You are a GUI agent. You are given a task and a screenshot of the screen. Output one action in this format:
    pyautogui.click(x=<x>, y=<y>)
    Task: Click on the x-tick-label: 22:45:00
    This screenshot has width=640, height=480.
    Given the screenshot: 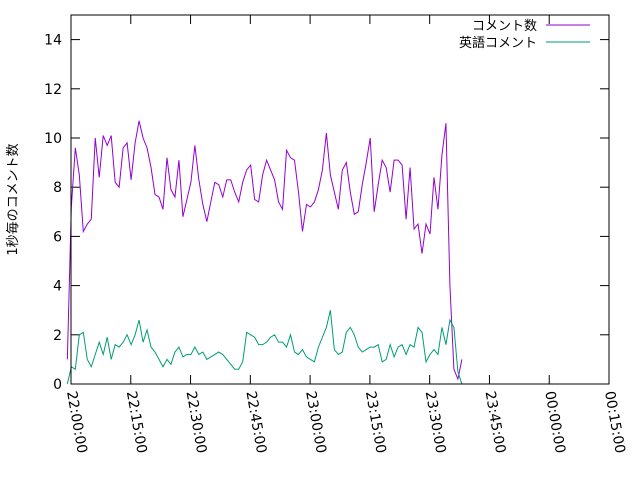 What is the action you would take?
    pyautogui.click(x=255, y=422)
    